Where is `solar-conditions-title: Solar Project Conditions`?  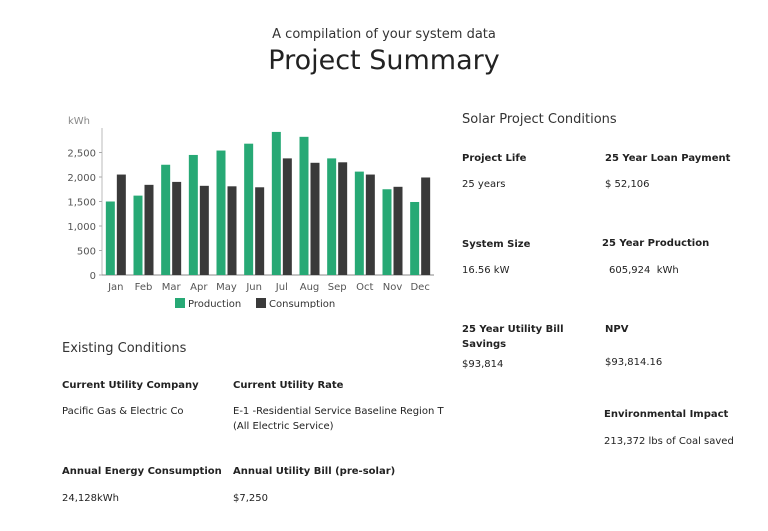
solar-conditions-title: Solar Project Conditions is located at coordinates (539, 119).